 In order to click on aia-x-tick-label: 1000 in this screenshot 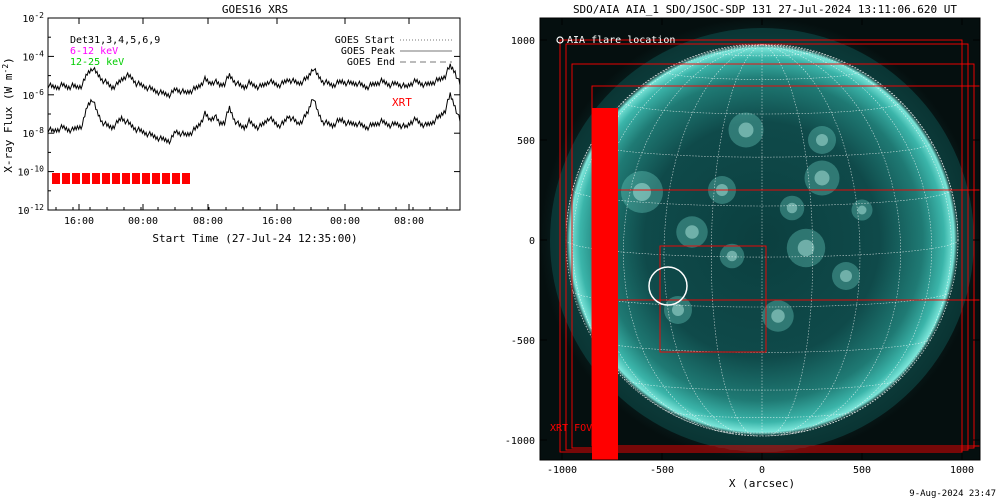, I will do `click(962, 470)`.